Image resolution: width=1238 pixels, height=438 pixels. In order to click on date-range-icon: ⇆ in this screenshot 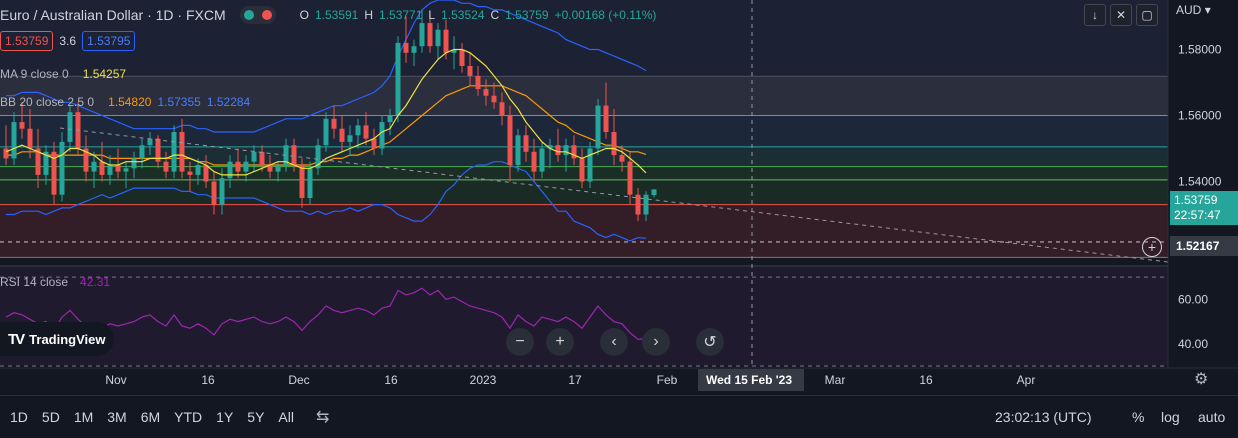, I will do `click(322, 417)`.